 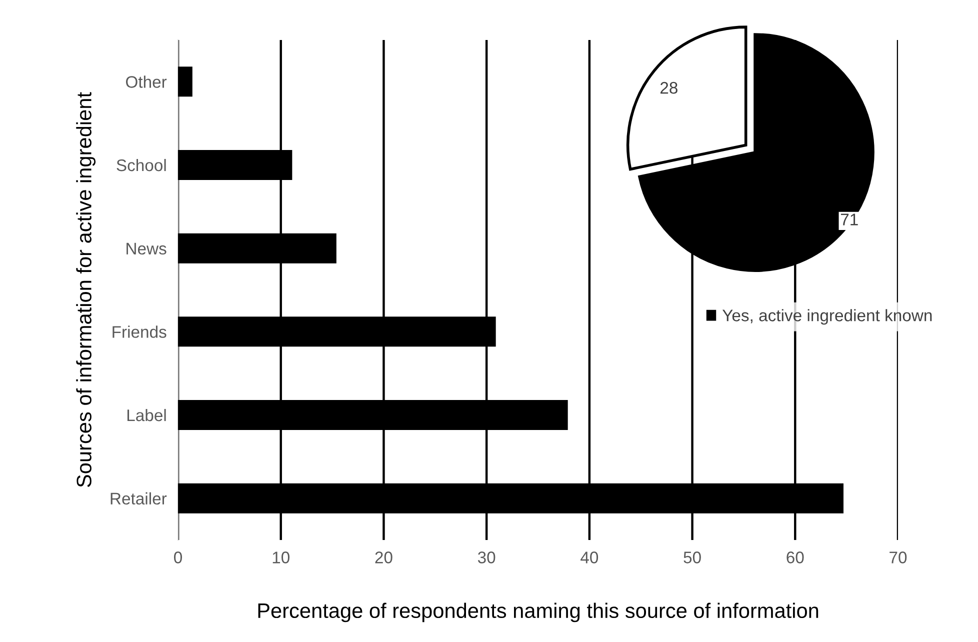 I want to click on x-tick-label: 20, so click(x=383, y=558).